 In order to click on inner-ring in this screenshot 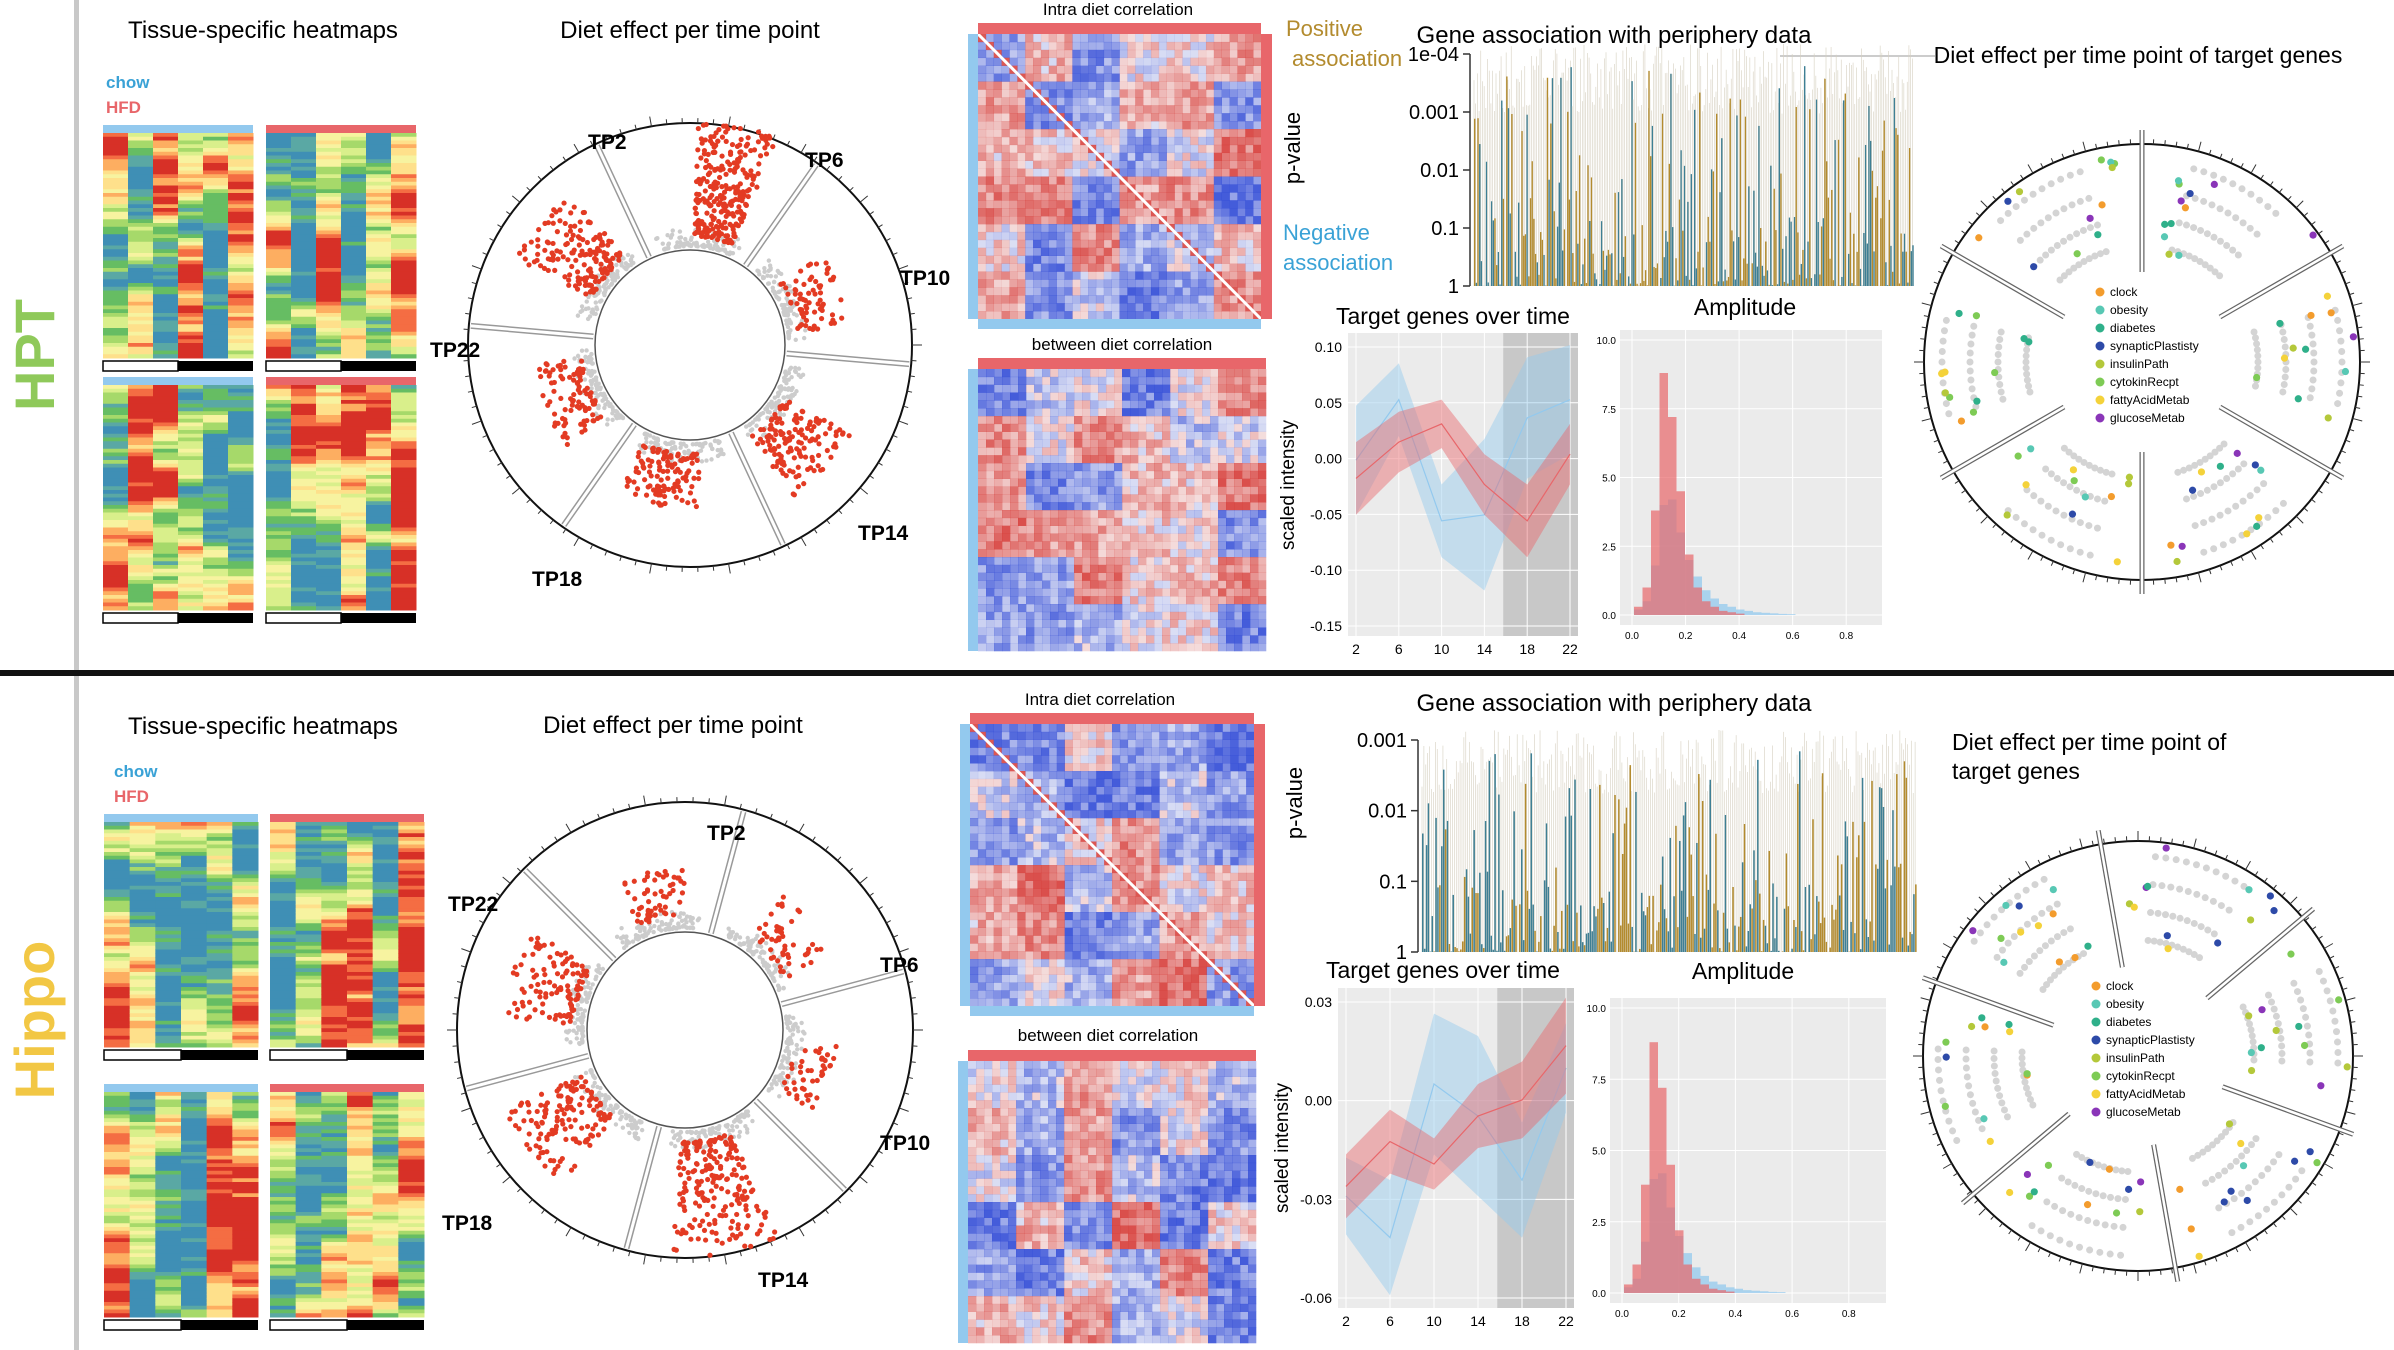, I will do `click(690, 345)`.